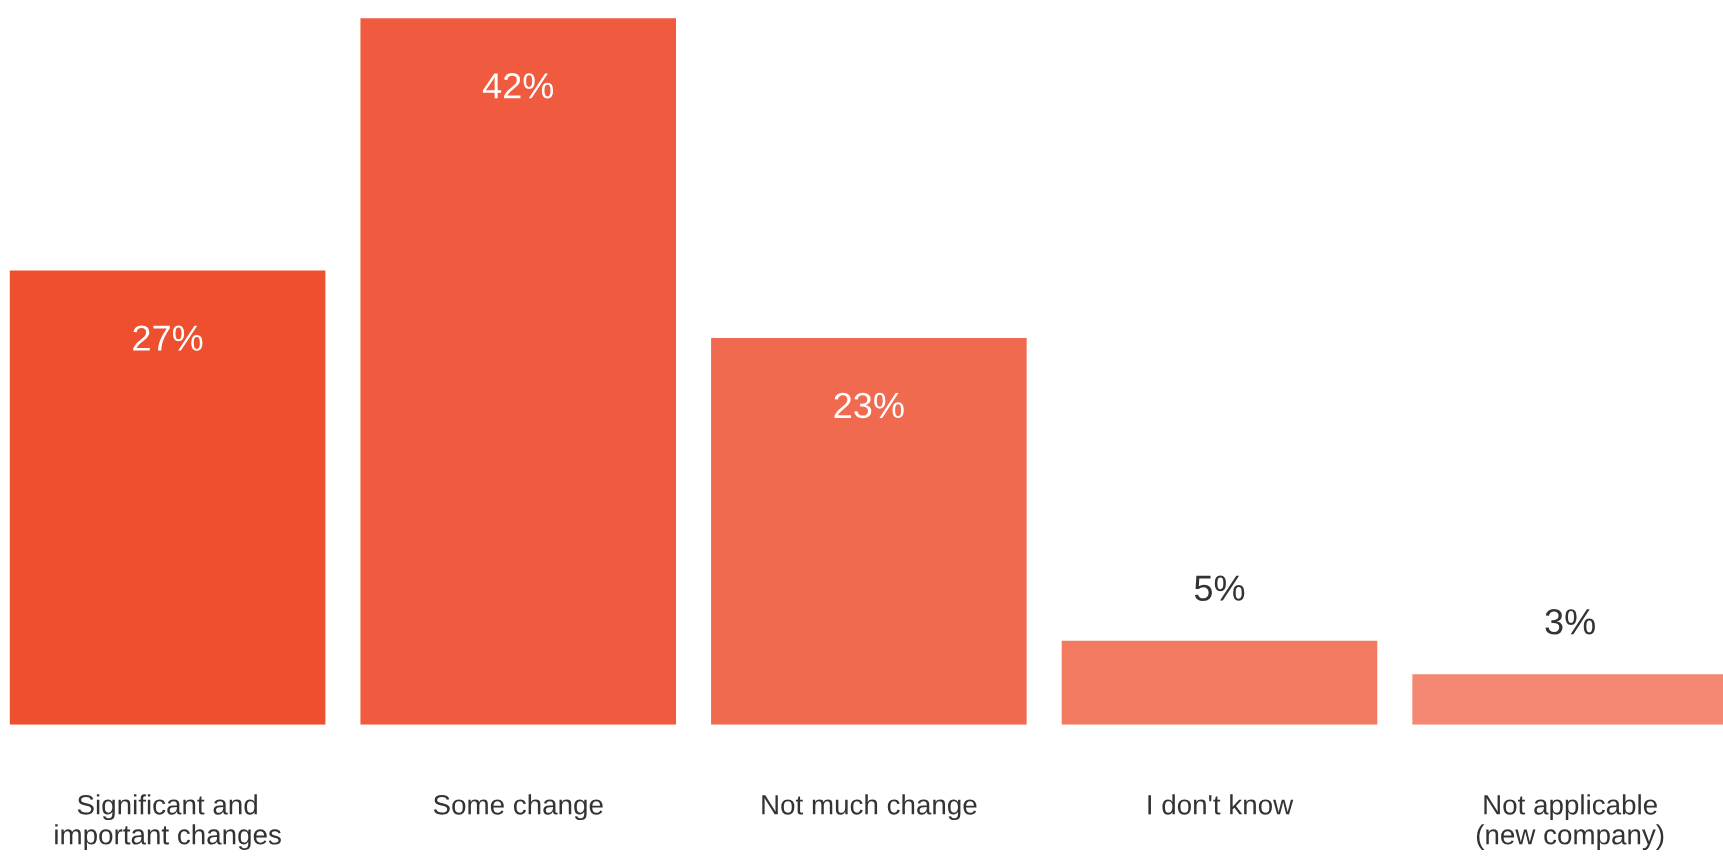  I want to click on x-tick-label: Not applicable (new company), so click(1570, 822).